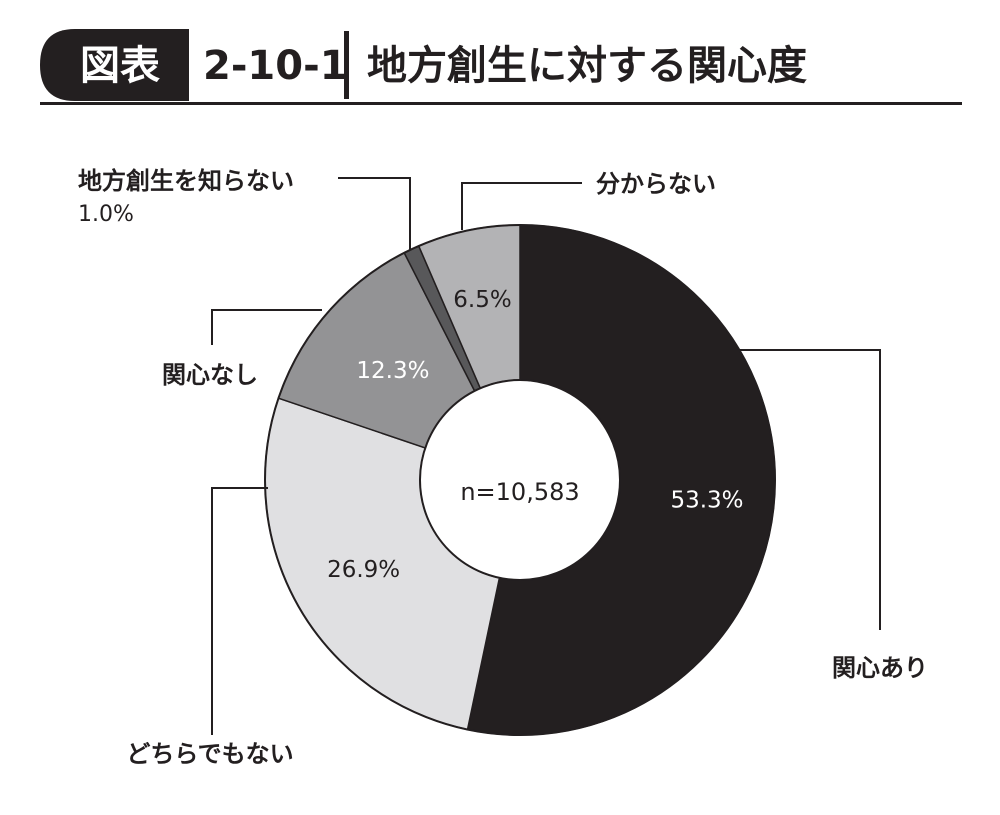 The height and width of the screenshot is (815, 1000). Describe the element at coordinates (521, 206) in the screenshot. I see `leader-line-wakaranai` at that location.